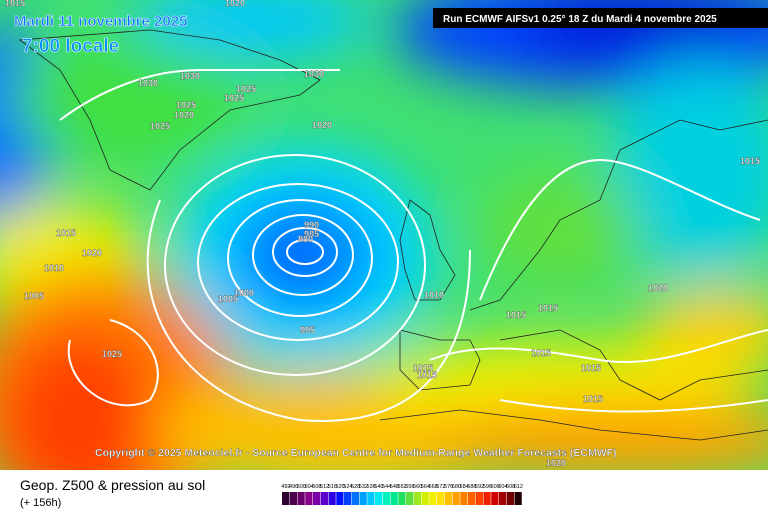  What do you see at coordinates (518, 487) in the screenshot?
I see `scale-label: 612` at bounding box center [518, 487].